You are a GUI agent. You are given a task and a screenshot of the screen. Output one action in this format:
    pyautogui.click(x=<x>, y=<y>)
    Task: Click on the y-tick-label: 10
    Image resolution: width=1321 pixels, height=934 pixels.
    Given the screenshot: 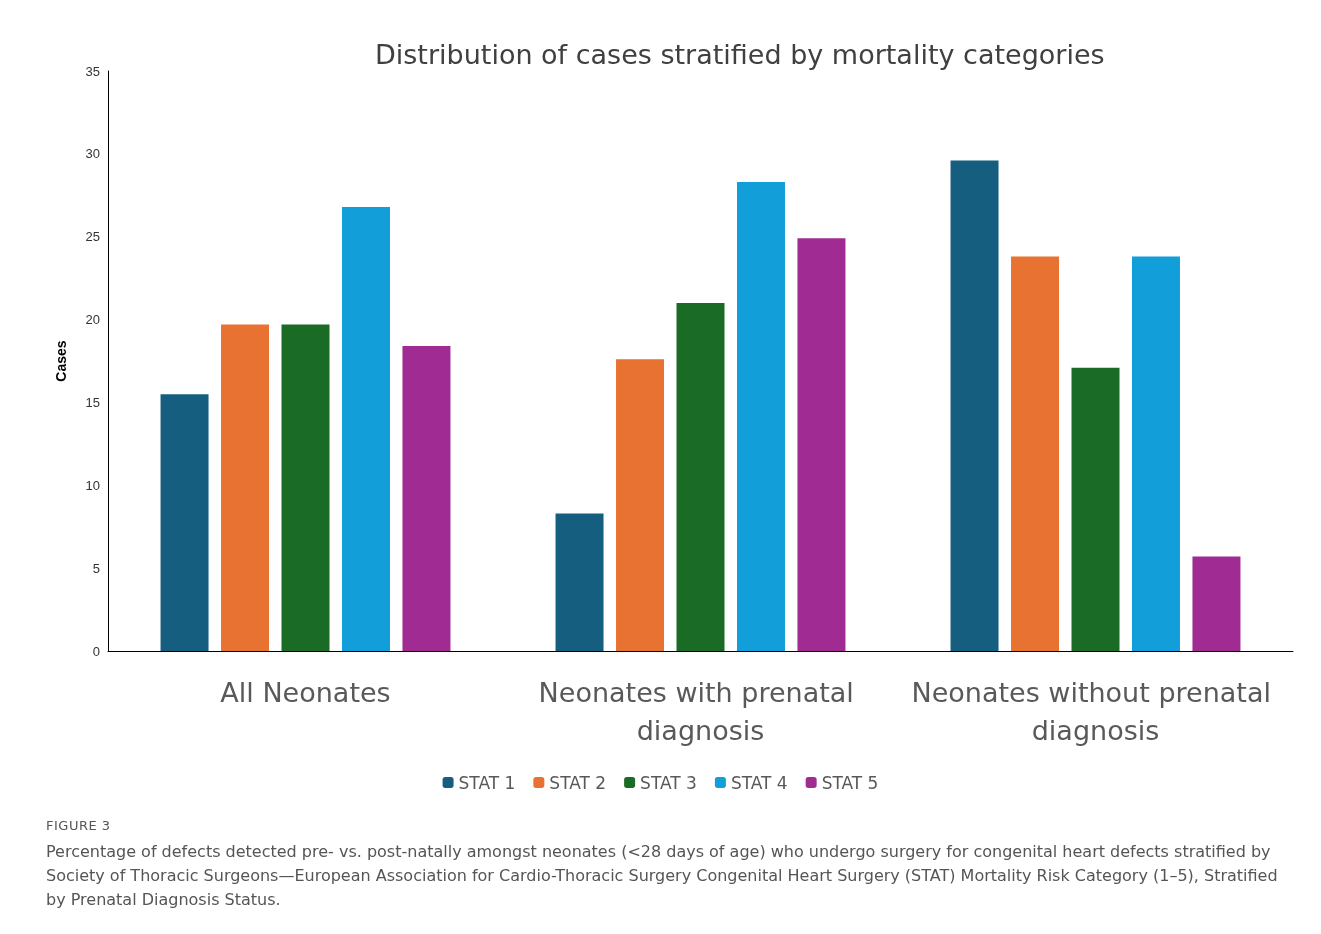 What is the action you would take?
    pyautogui.click(x=92, y=485)
    